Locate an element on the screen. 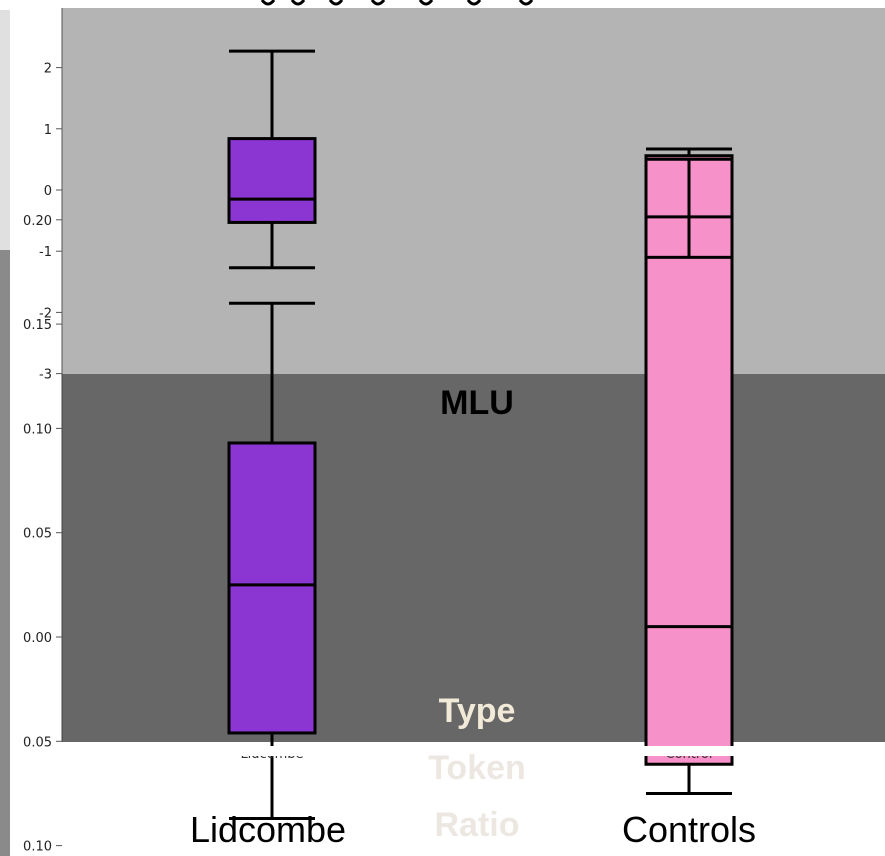 This screenshot has width=885, height=856. y-tick-label: -1 is located at coordinates (45, 252).